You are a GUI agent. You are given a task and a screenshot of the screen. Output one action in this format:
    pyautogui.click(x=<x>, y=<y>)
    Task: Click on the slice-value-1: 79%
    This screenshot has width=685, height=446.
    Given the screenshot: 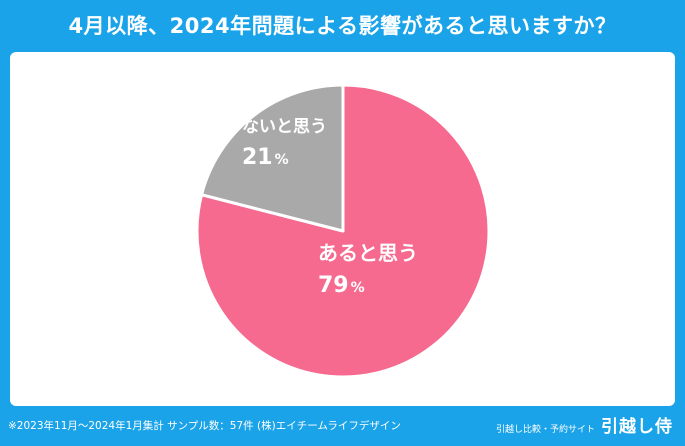 What is the action you would take?
    pyautogui.click(x=341, y=285)
    